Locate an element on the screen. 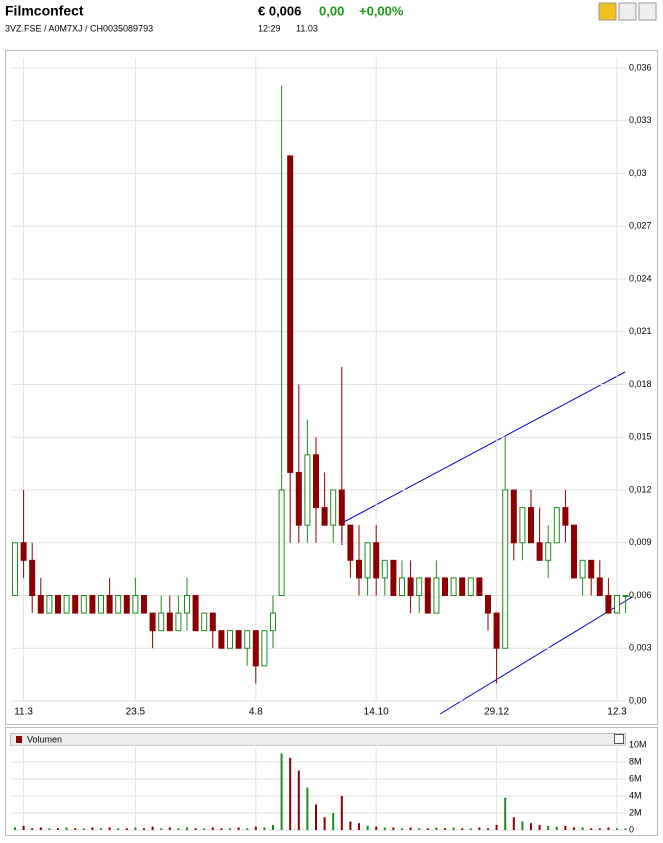  y-tick-label: 0,009 is located at coordinates (640, 542).